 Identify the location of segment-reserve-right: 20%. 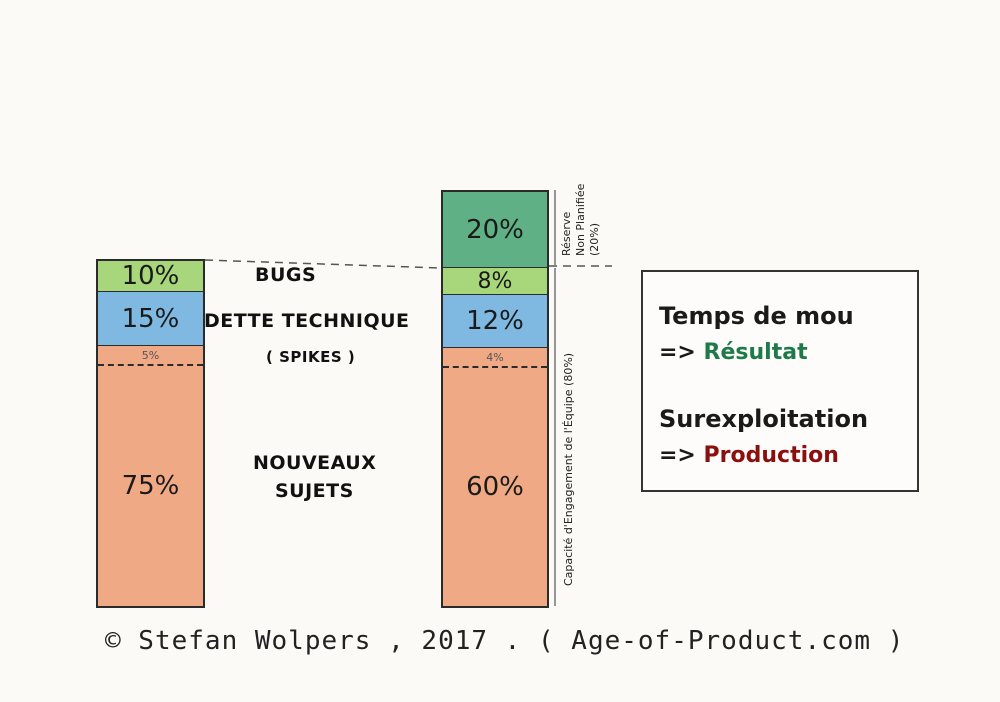
(495, 230).